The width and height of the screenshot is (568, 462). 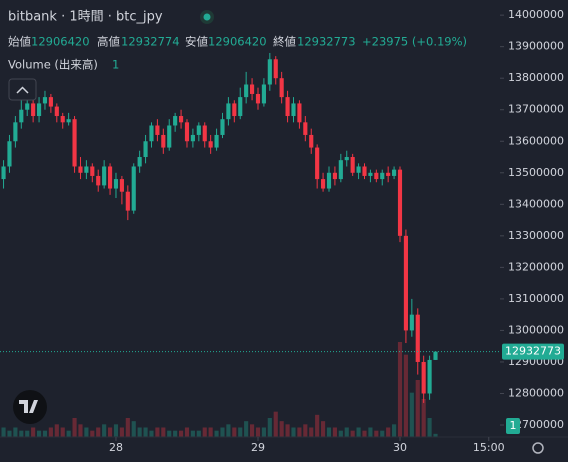 I want to click on status-dot, so click(x=207, y=17).